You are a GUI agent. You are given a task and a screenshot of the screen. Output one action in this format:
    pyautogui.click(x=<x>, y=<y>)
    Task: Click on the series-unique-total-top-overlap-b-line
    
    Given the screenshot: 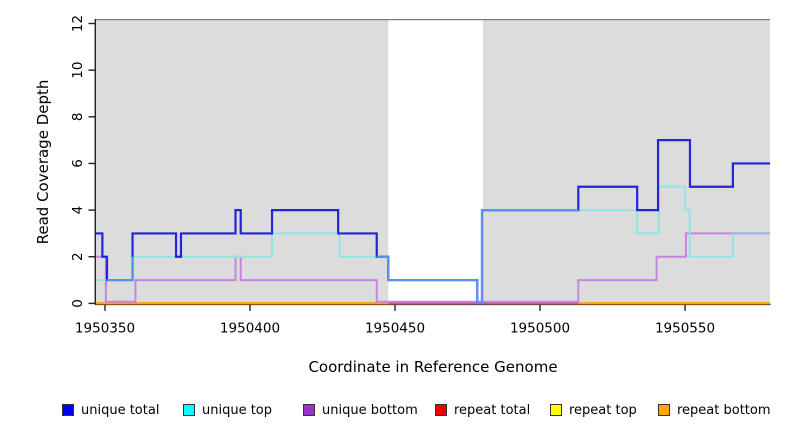 What is the action you would take?
    pyautogui.click(x=477, y=257)
    